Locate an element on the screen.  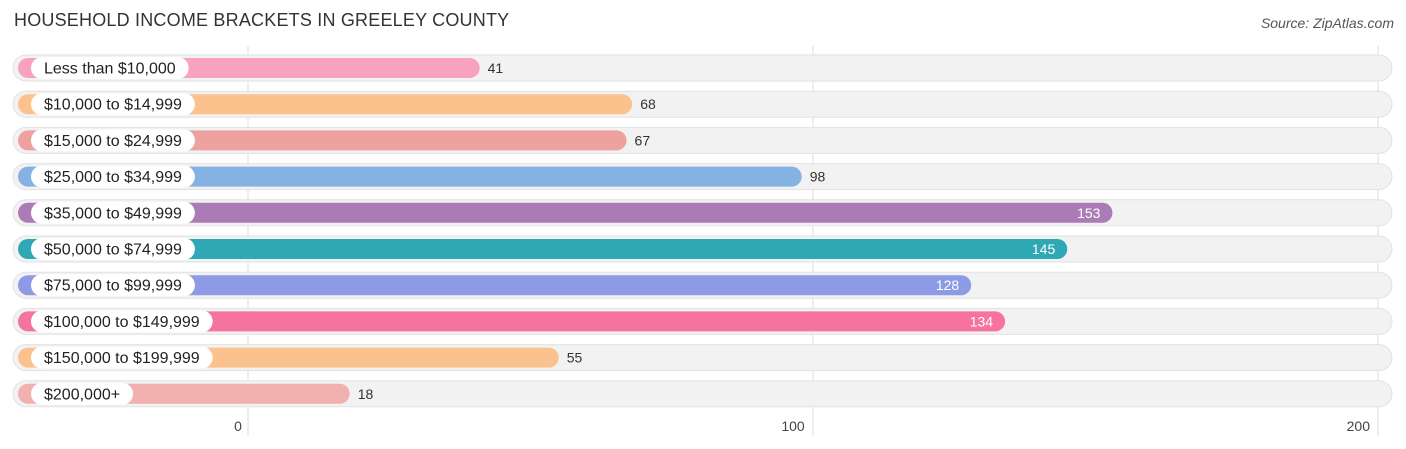
value-label: 67 is located at coordinates (643, 140).